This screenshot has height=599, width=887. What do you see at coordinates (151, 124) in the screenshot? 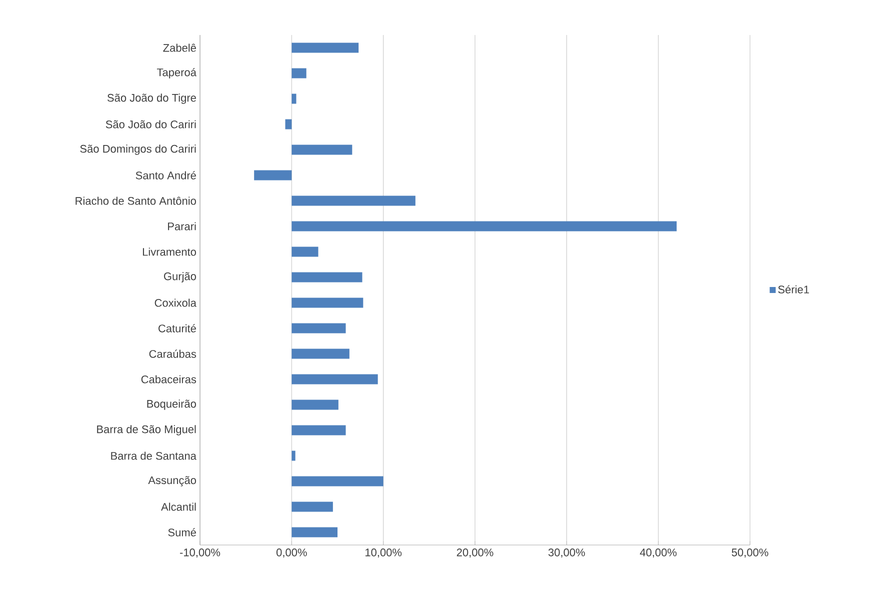
I see `y-tick-label: São João do Cariri` at bounding box center [151, 124].